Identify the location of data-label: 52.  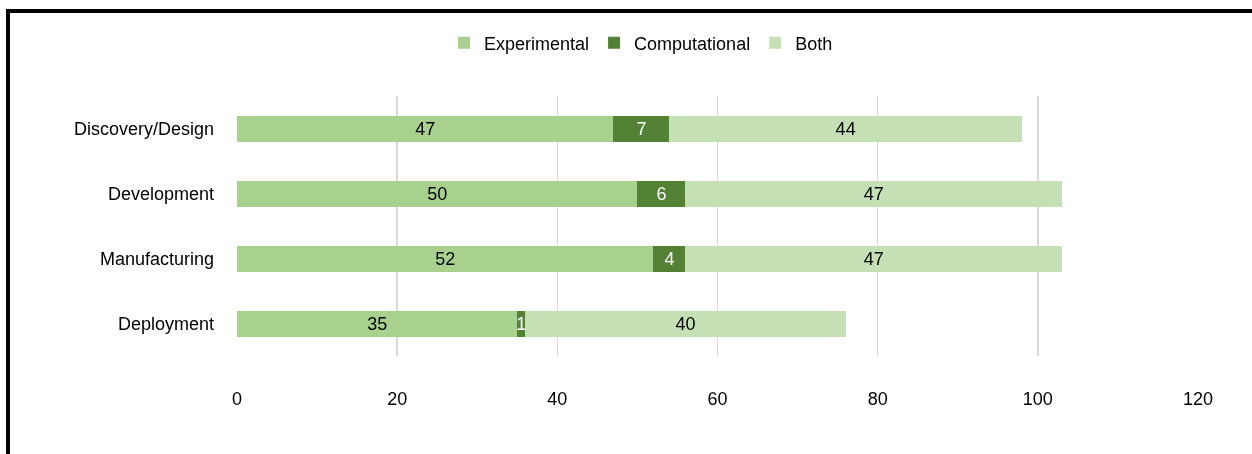
(445, 258).